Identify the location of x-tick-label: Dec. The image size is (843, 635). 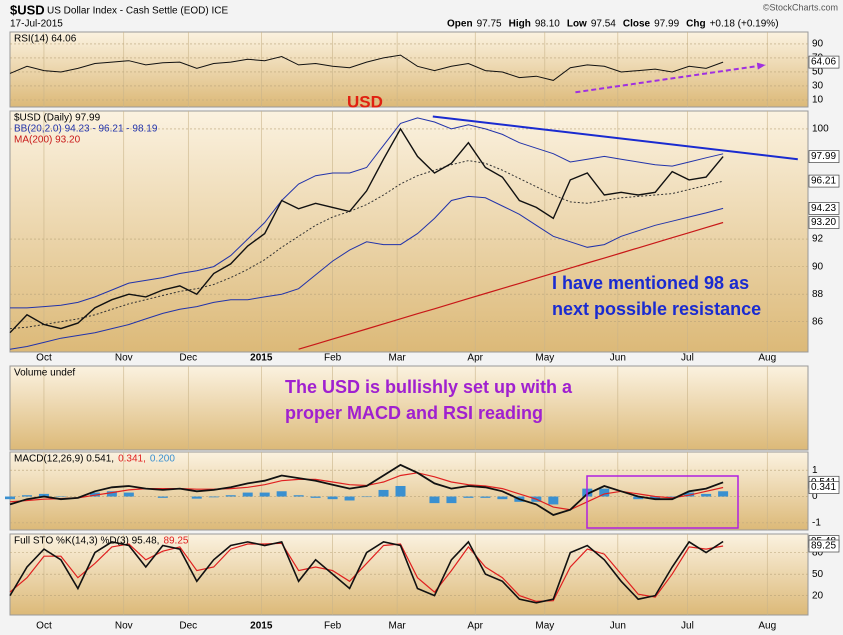
(188, 358).